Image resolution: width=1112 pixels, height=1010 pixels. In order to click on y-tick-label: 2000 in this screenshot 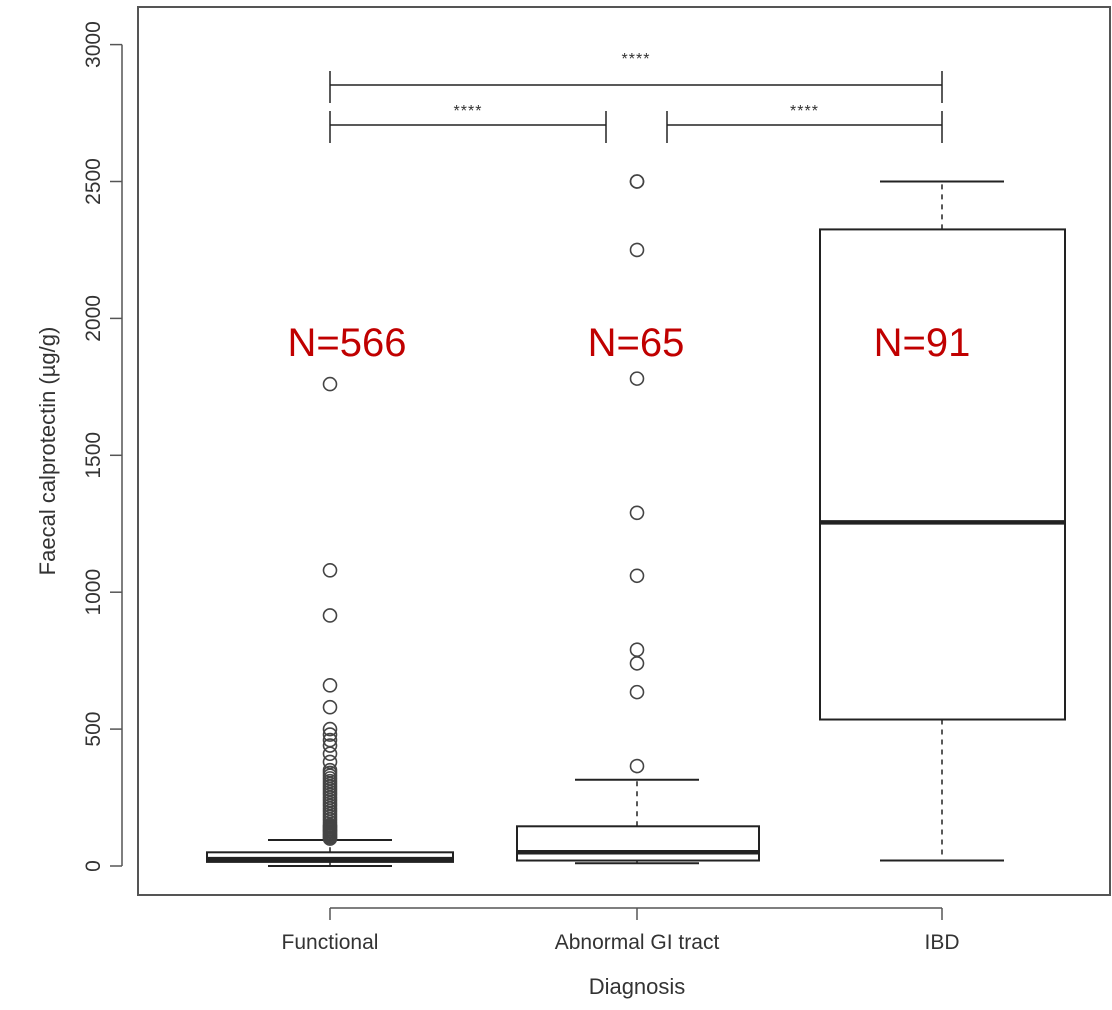, I will do `click(93, 318)`.